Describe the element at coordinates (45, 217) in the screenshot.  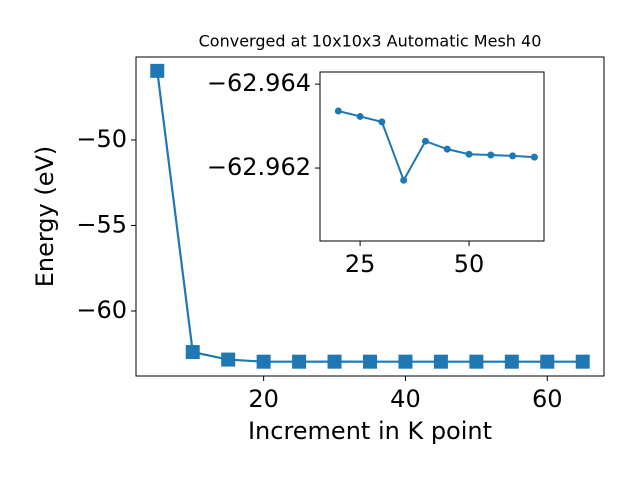
I see `y-axis-label: Energy (eV)` at that location.